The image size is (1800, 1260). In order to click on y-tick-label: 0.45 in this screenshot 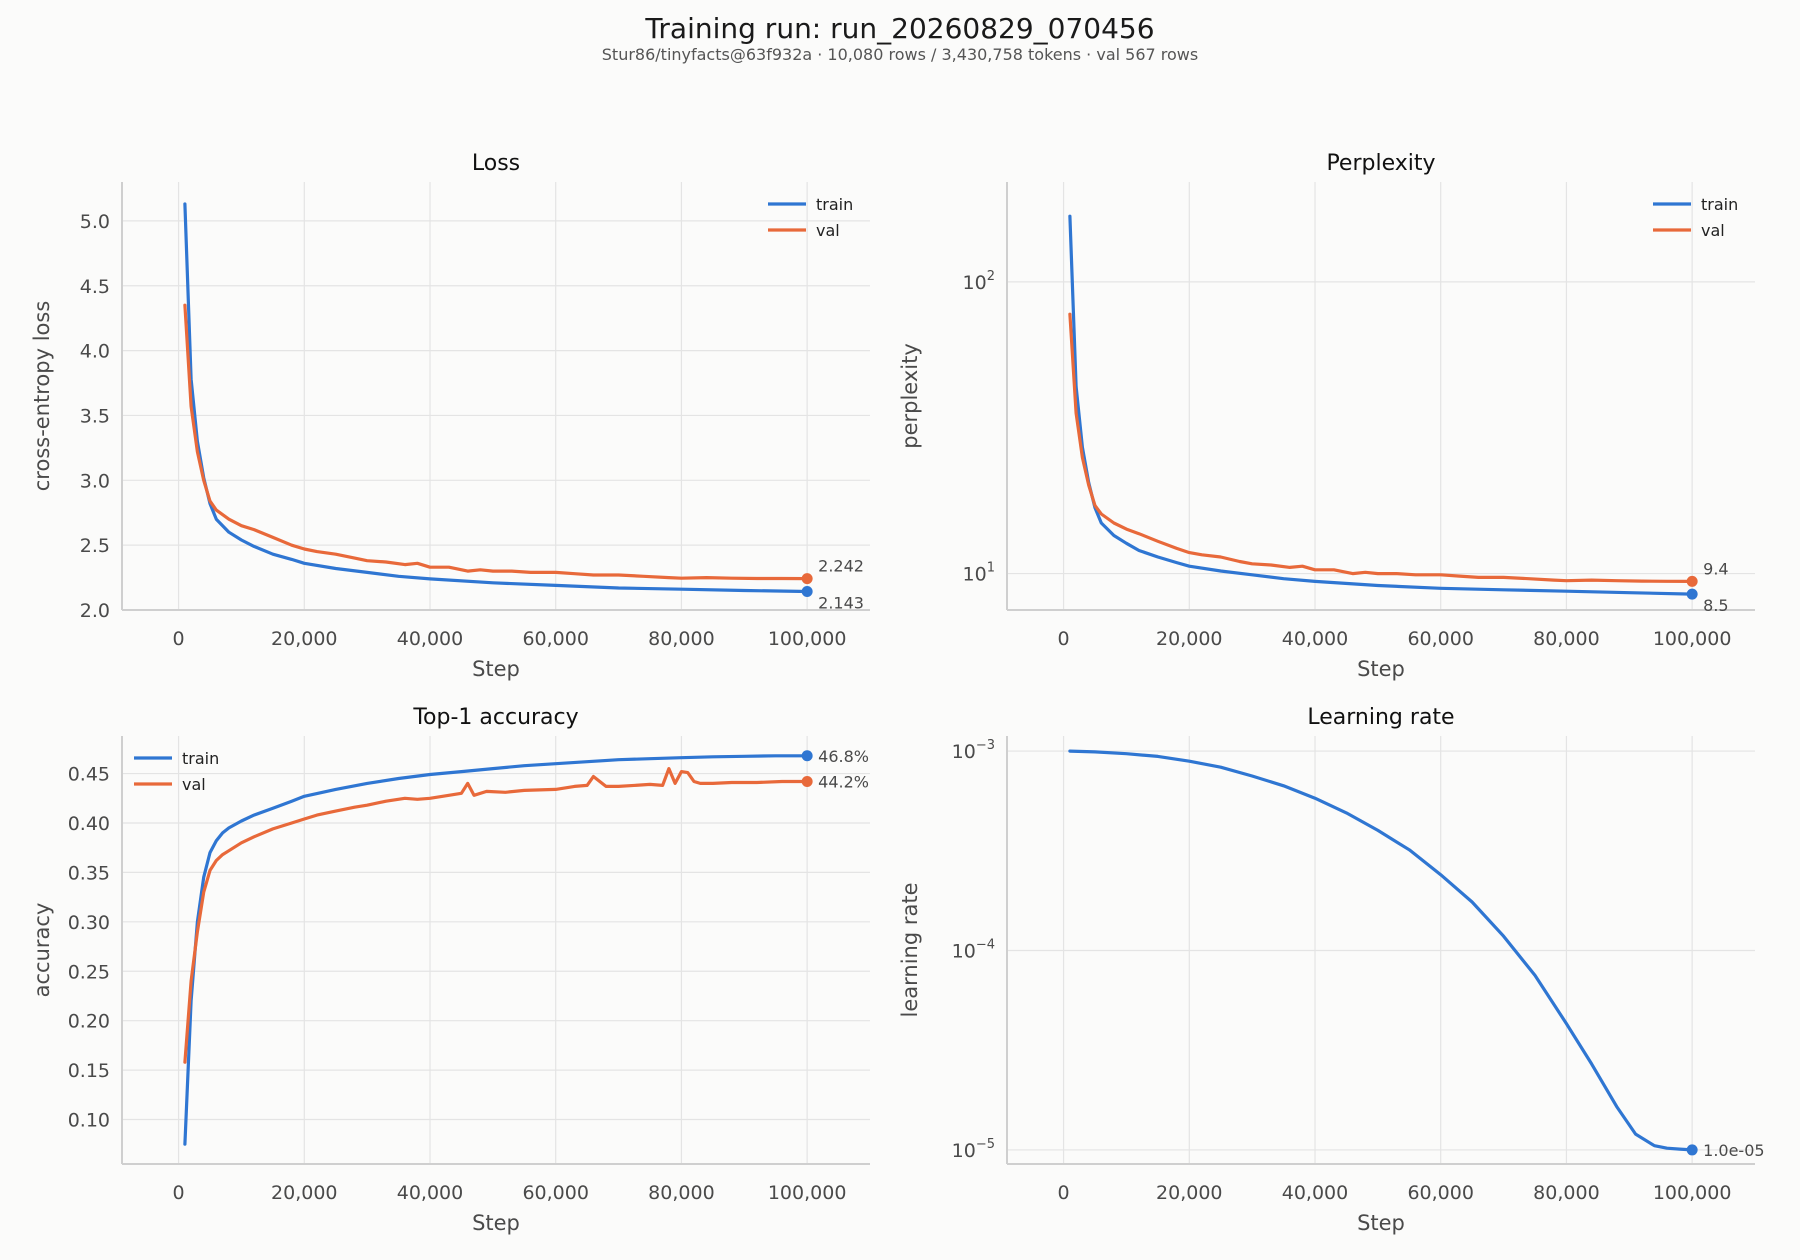, I will do `click(89, 775)`.